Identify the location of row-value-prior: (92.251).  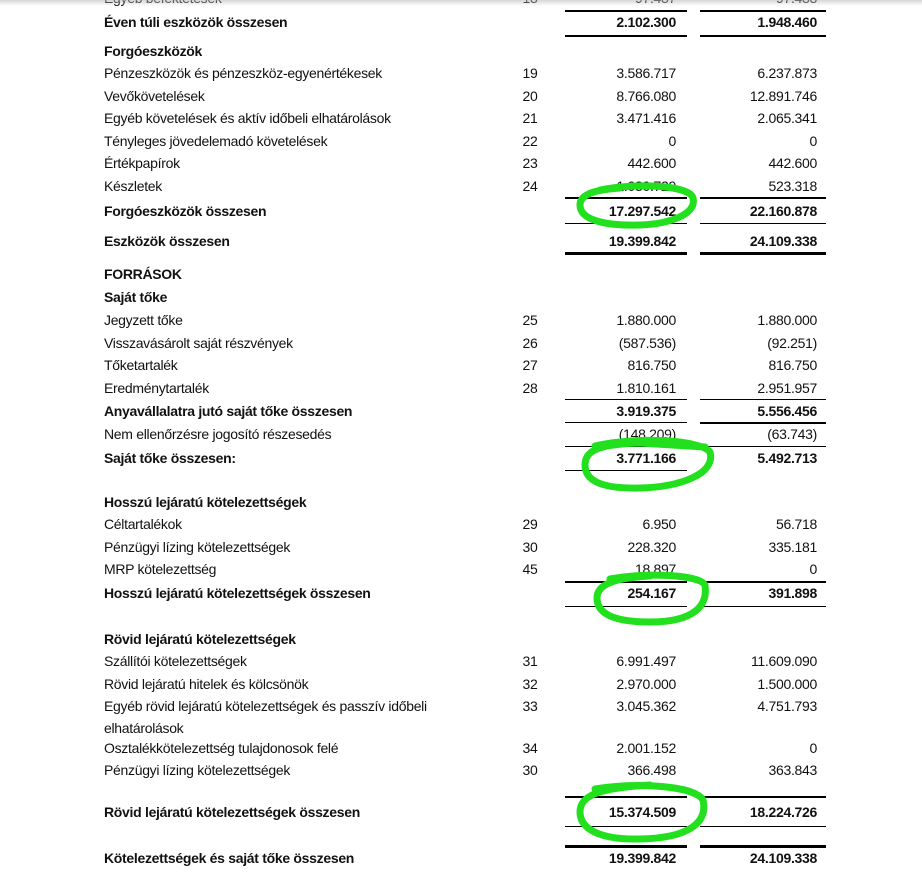
(792, 343).